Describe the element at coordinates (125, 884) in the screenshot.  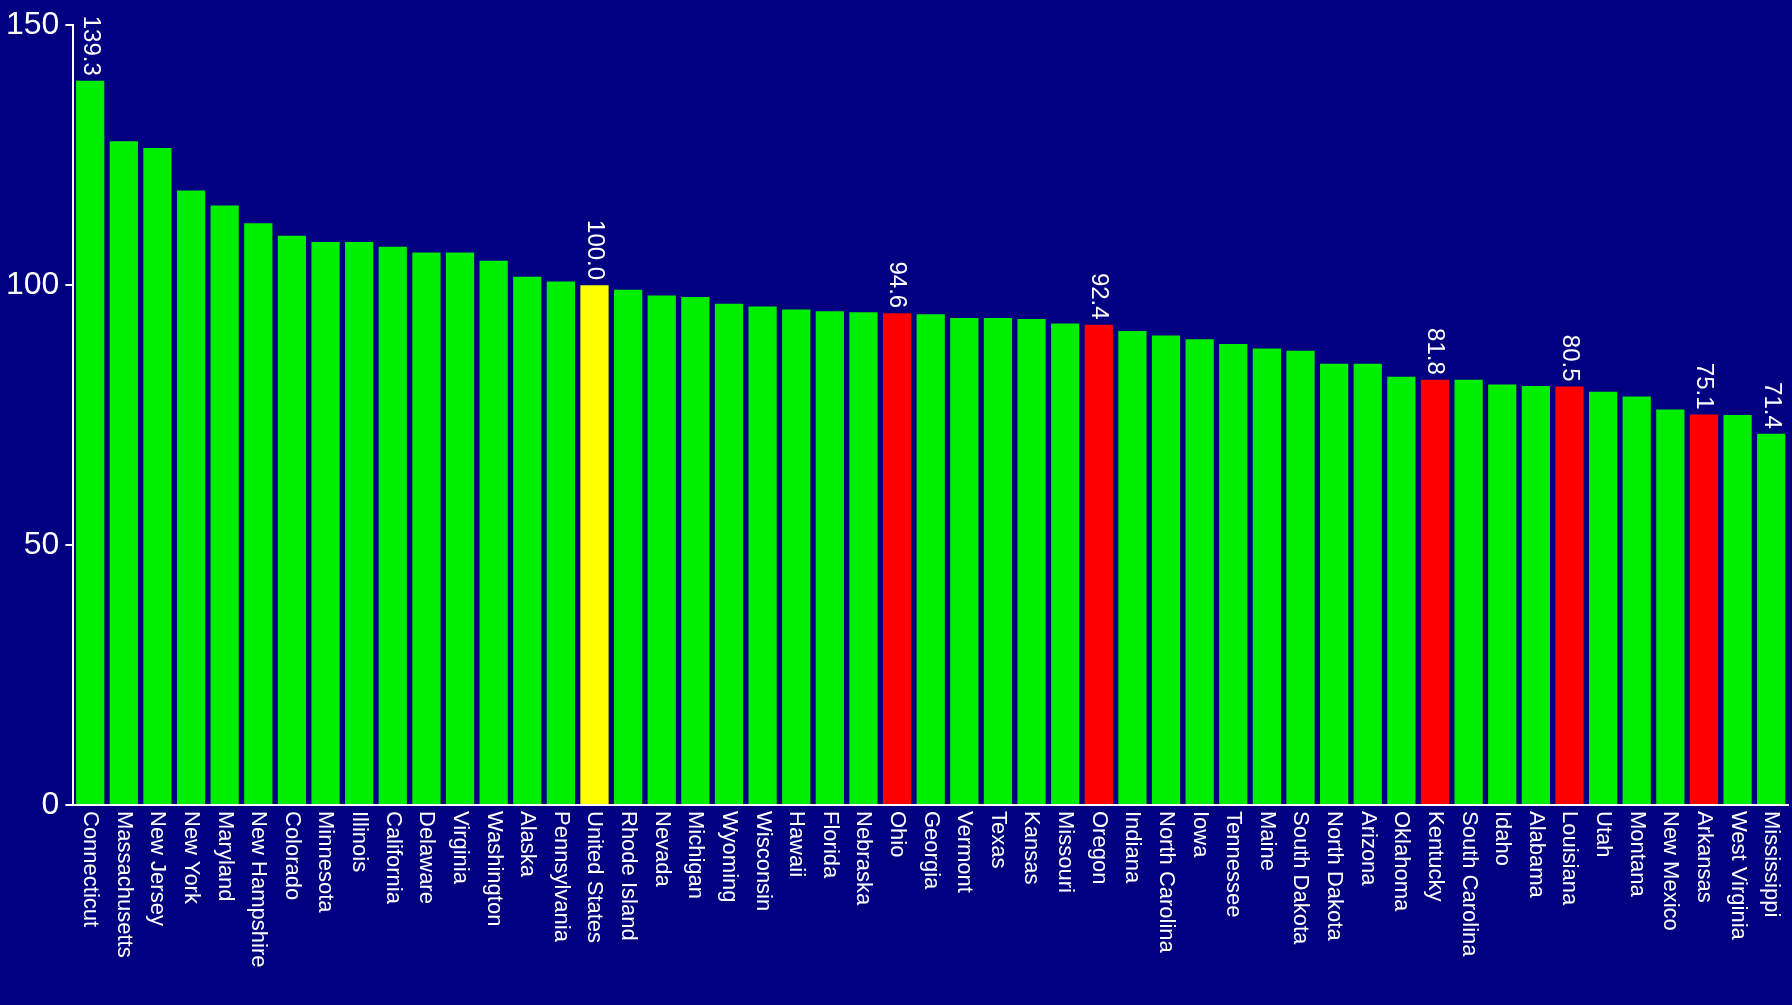
I see `x-tick-label: Massachusetts` at that location.